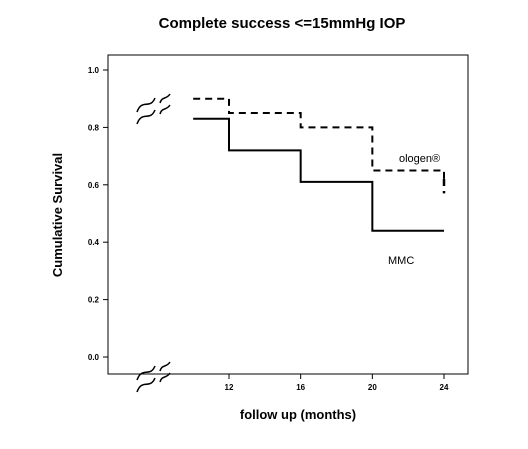  What do you see at coordinates (300, 387) in the screenshot?
I see `x-tick-label: 16` at bounding box center [300, 387].